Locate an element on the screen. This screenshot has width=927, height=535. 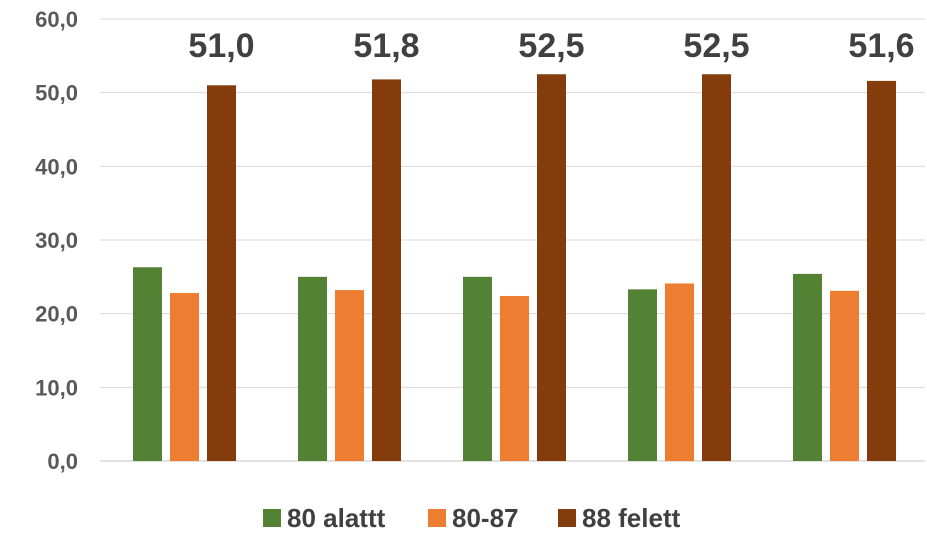
legend-item: 80-87 is located at coordinates (473, 518).